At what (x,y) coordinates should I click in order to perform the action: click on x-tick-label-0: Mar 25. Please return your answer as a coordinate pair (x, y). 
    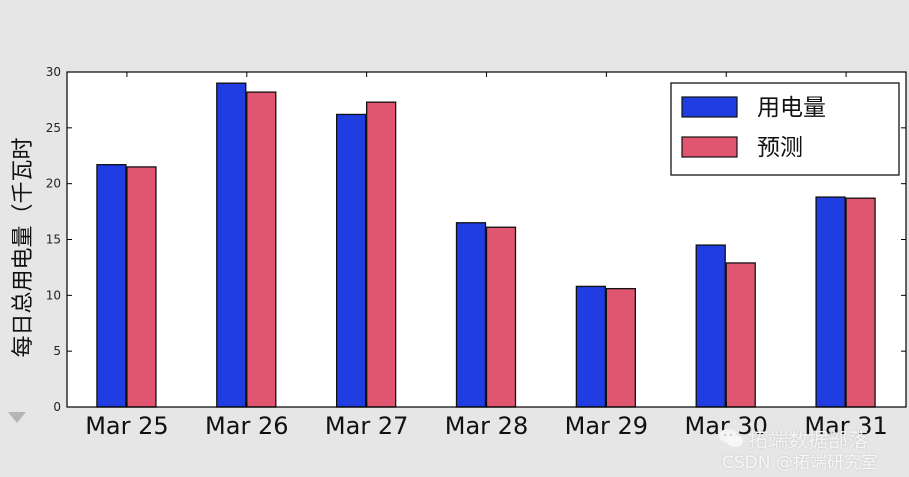
    Looking at the image, I should click on (126, 426).